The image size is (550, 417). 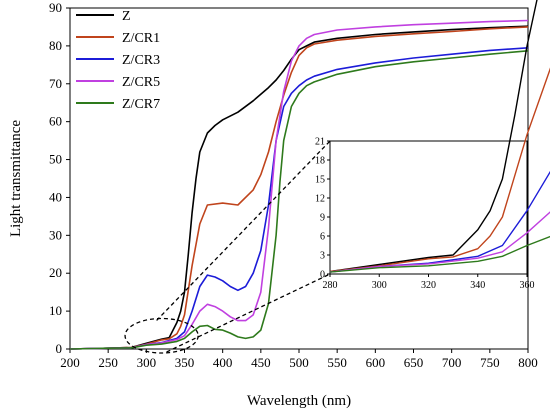 What do you see at coordinates (322, 256) in the screenshot?
I see `inset-y-tick-label: 3` at bounding box center [322, 256].